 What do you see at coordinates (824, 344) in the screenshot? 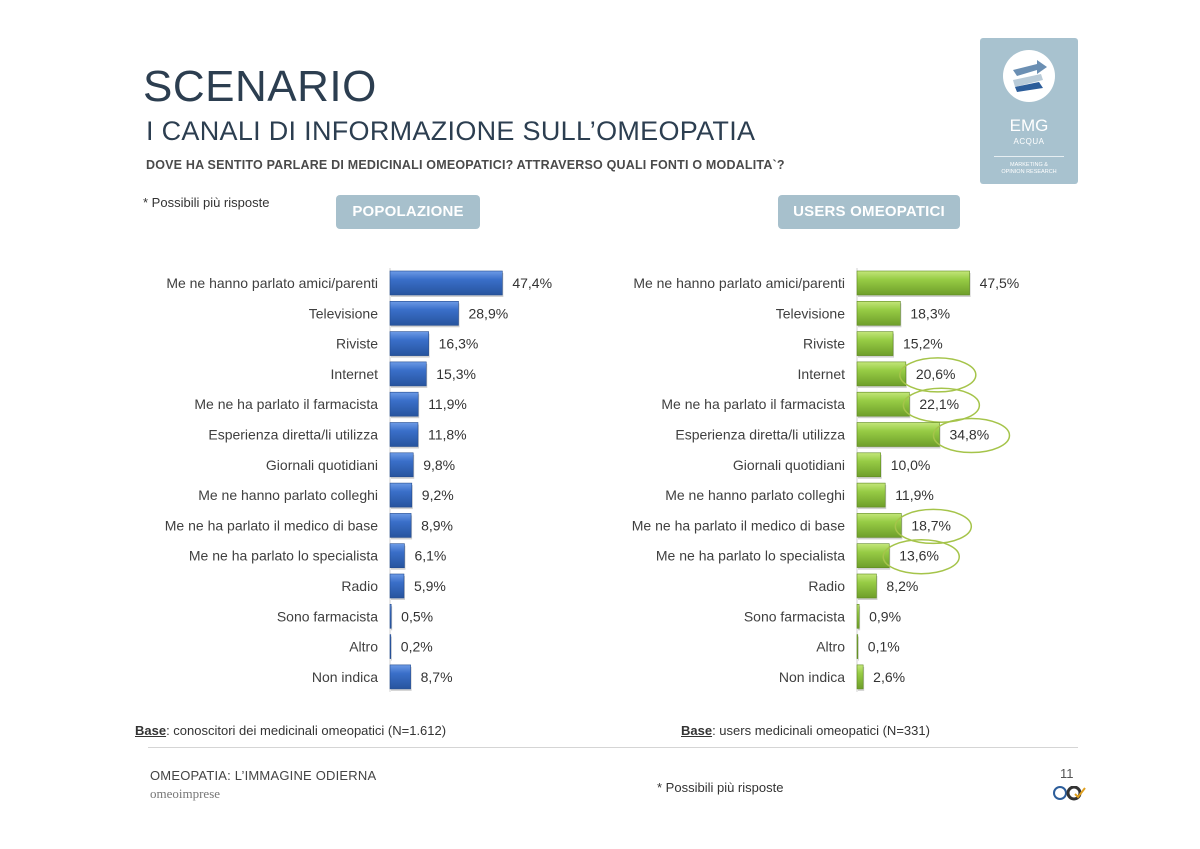
I see `users-category-label: Riviste` at bounding box center [824, 344].